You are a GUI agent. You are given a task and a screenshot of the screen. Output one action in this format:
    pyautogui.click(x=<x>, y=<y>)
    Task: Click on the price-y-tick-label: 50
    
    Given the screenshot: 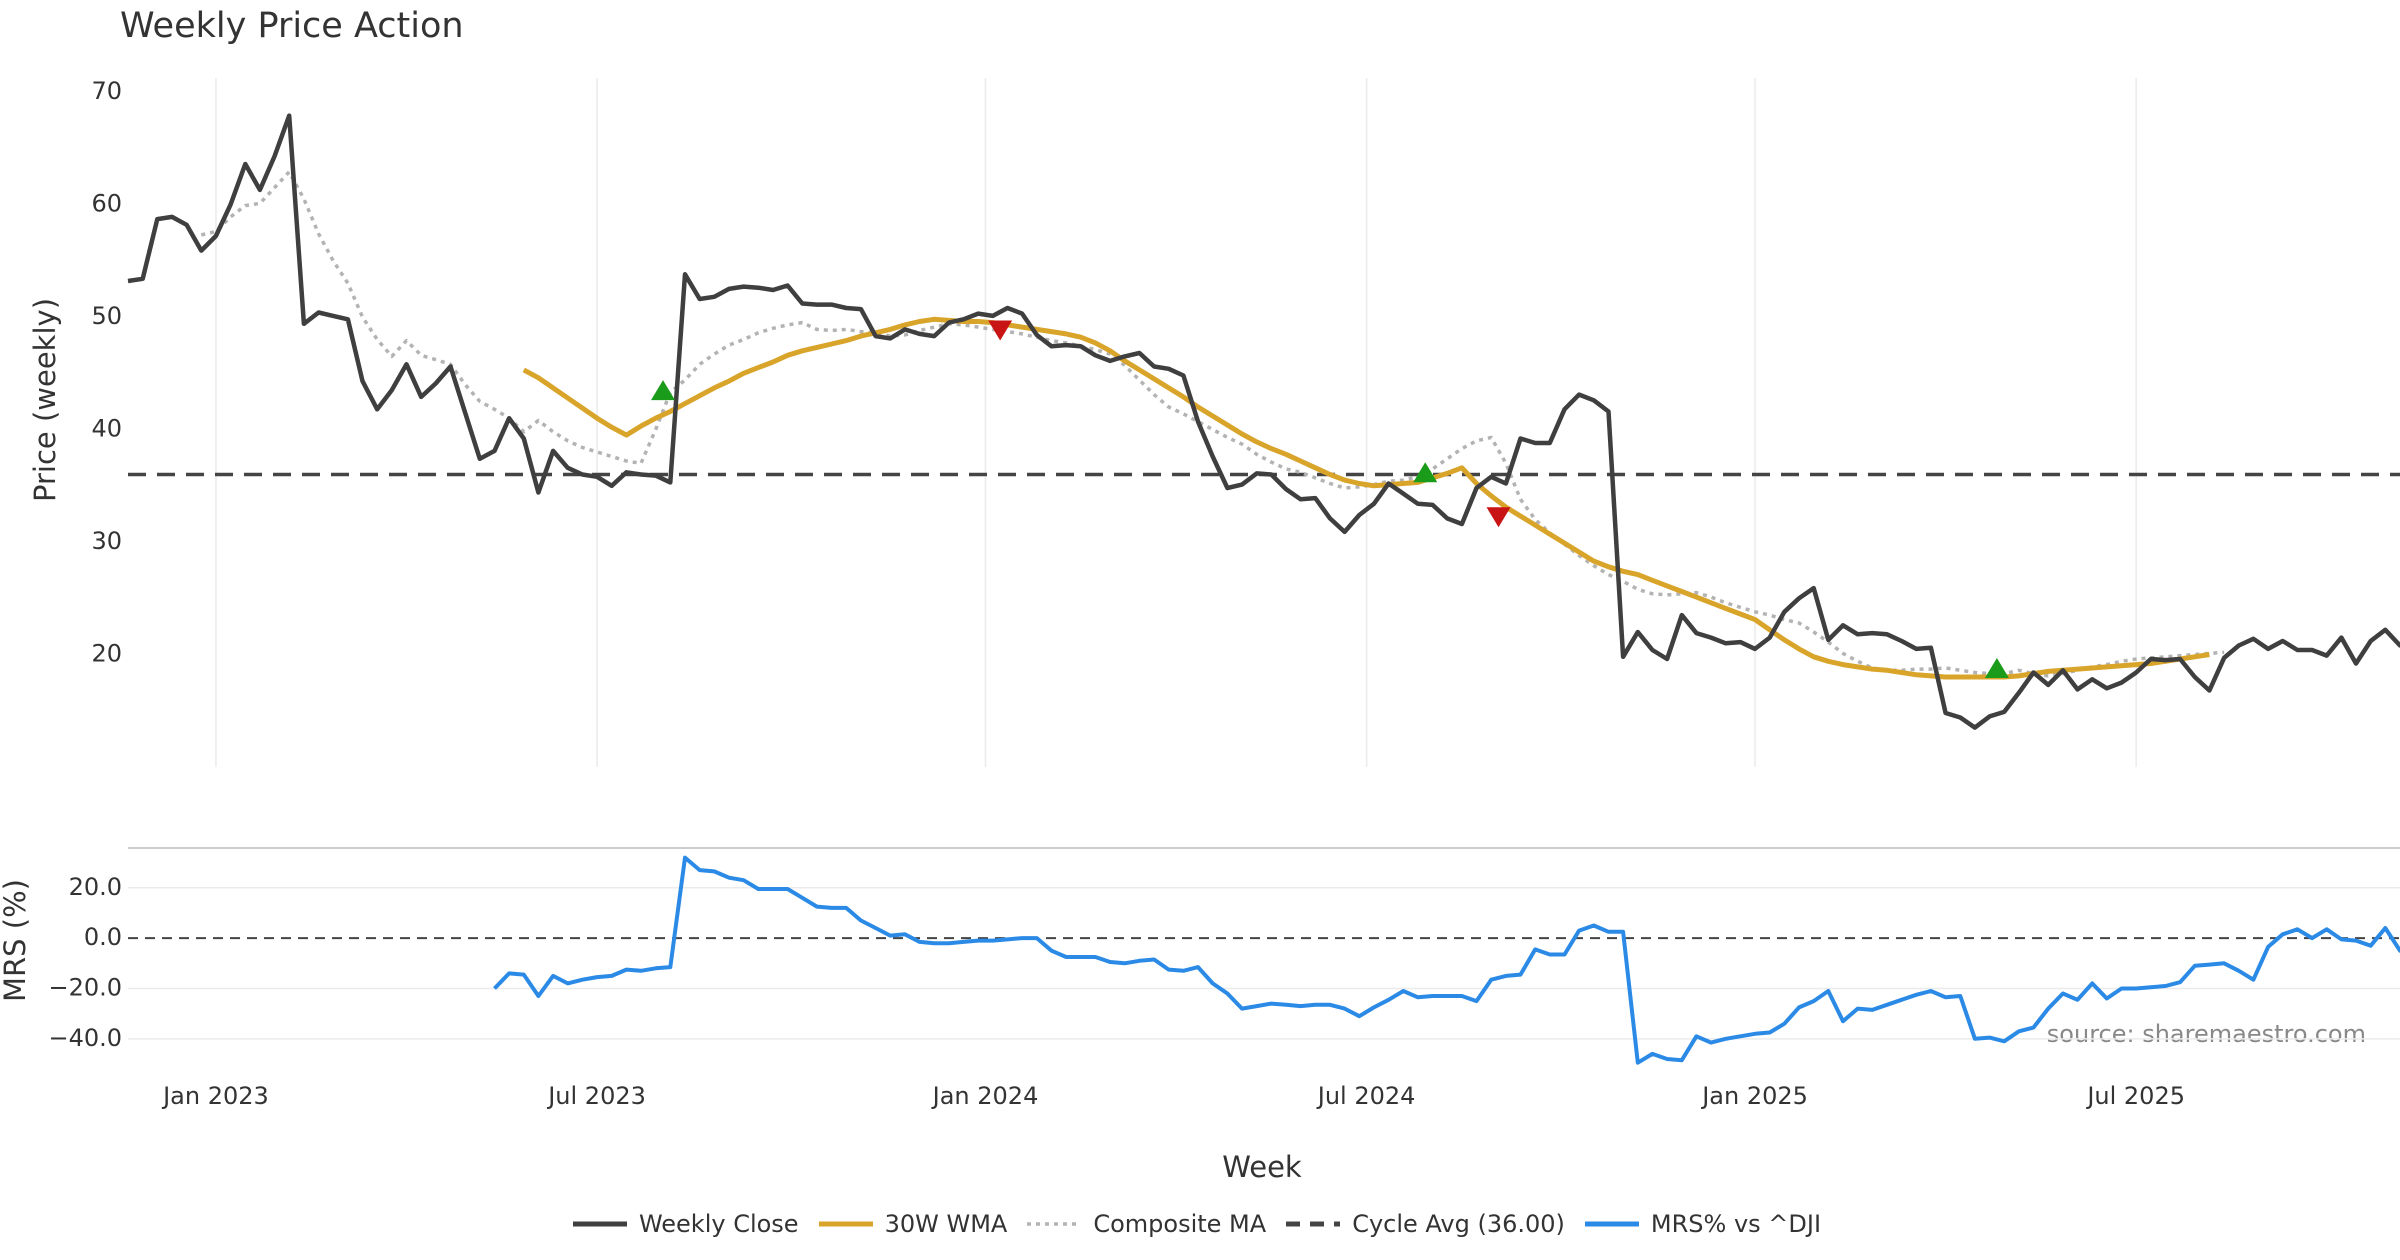 What is the action you would take?
    pyautogui.click(x=106, y=316)
    